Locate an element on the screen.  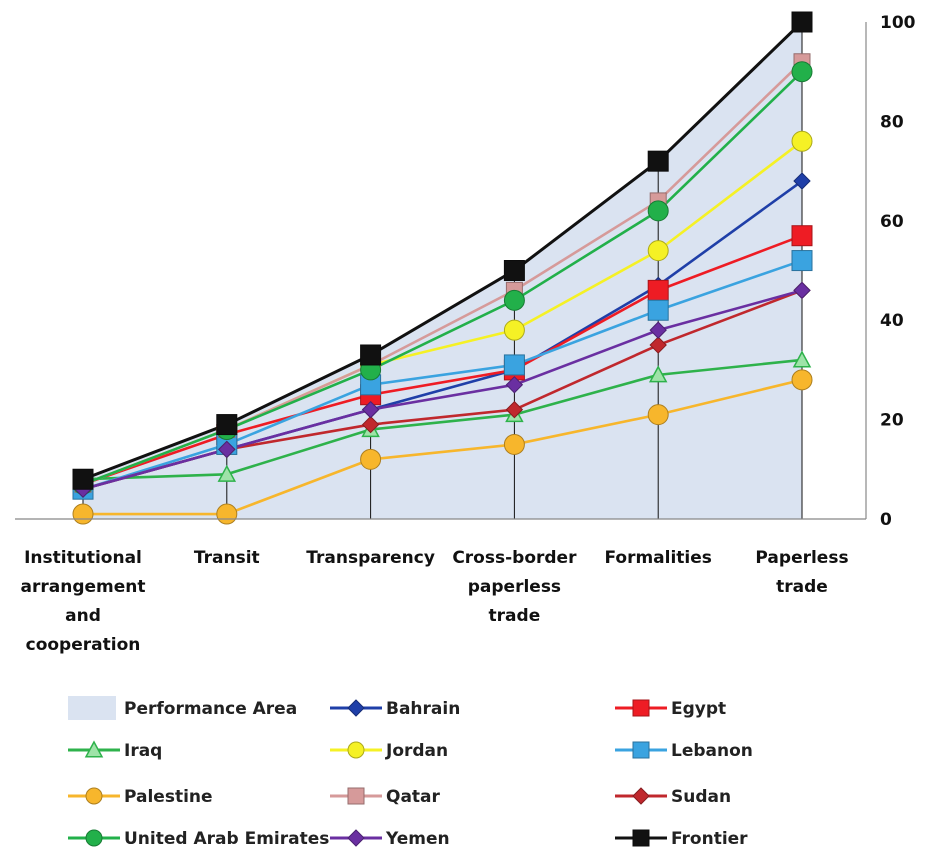
legend-label-lebanon: Lebanon is located at coordinates (712, 751).